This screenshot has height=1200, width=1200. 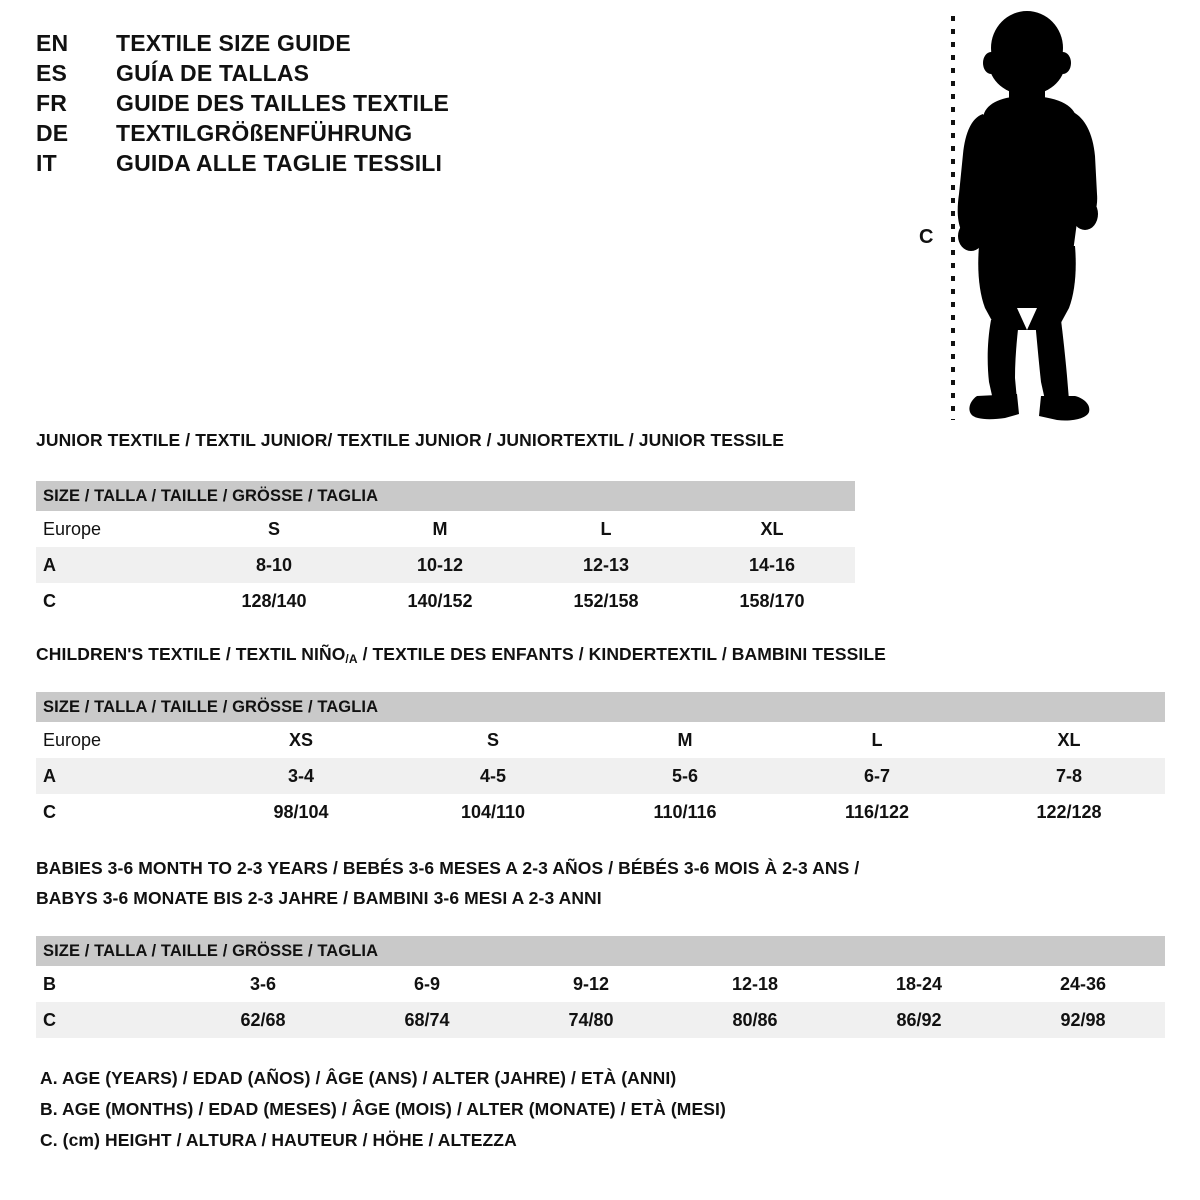 I want to click on height-marker-label: C, so click(x=926, y=237).